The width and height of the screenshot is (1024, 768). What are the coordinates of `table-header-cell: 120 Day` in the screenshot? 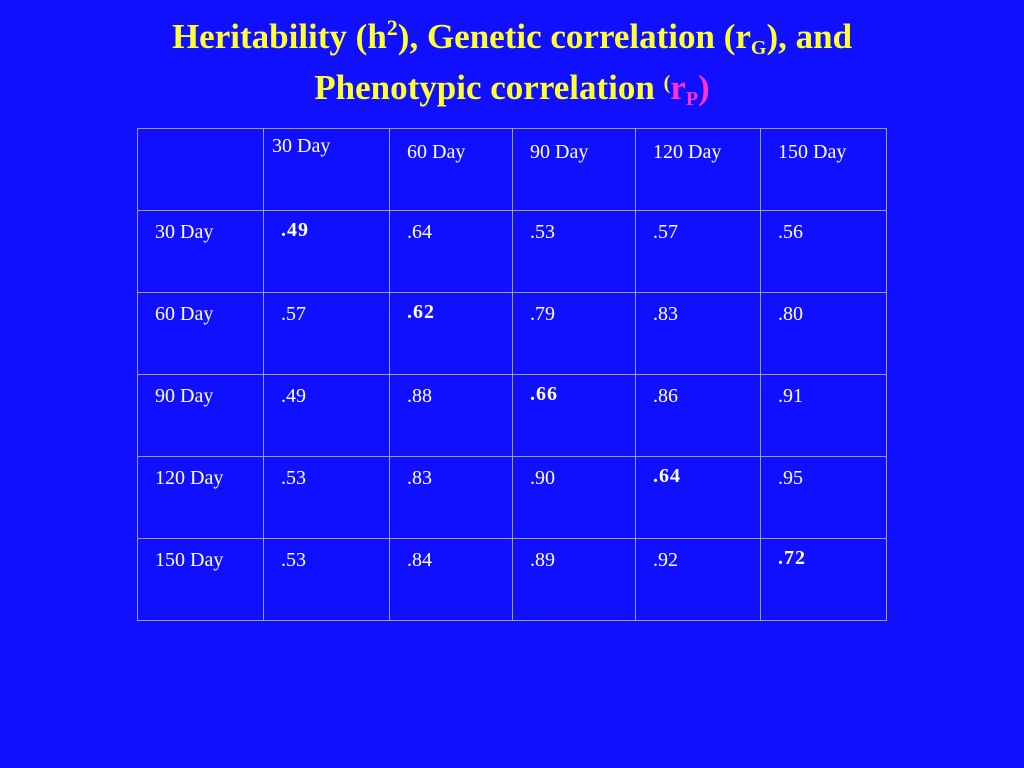 It's located at (698, 169).